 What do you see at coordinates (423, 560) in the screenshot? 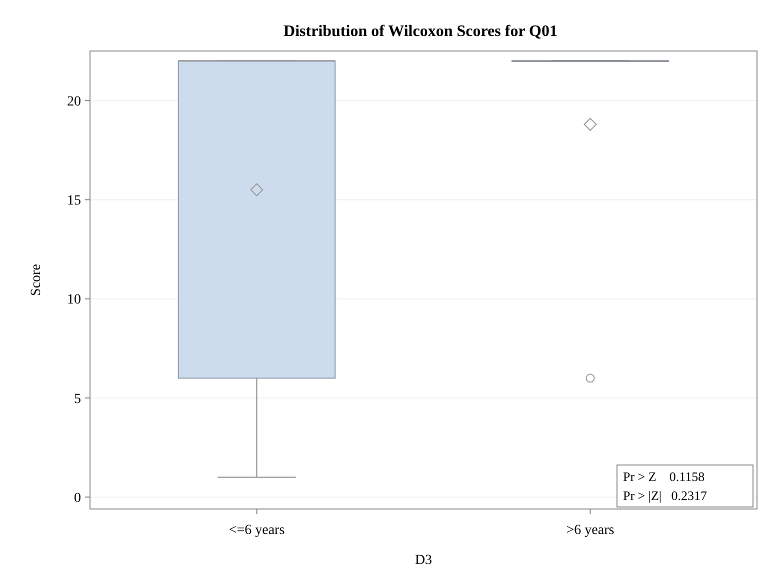
I see `x-axis-title: D3` at bounding box center [423, 560].